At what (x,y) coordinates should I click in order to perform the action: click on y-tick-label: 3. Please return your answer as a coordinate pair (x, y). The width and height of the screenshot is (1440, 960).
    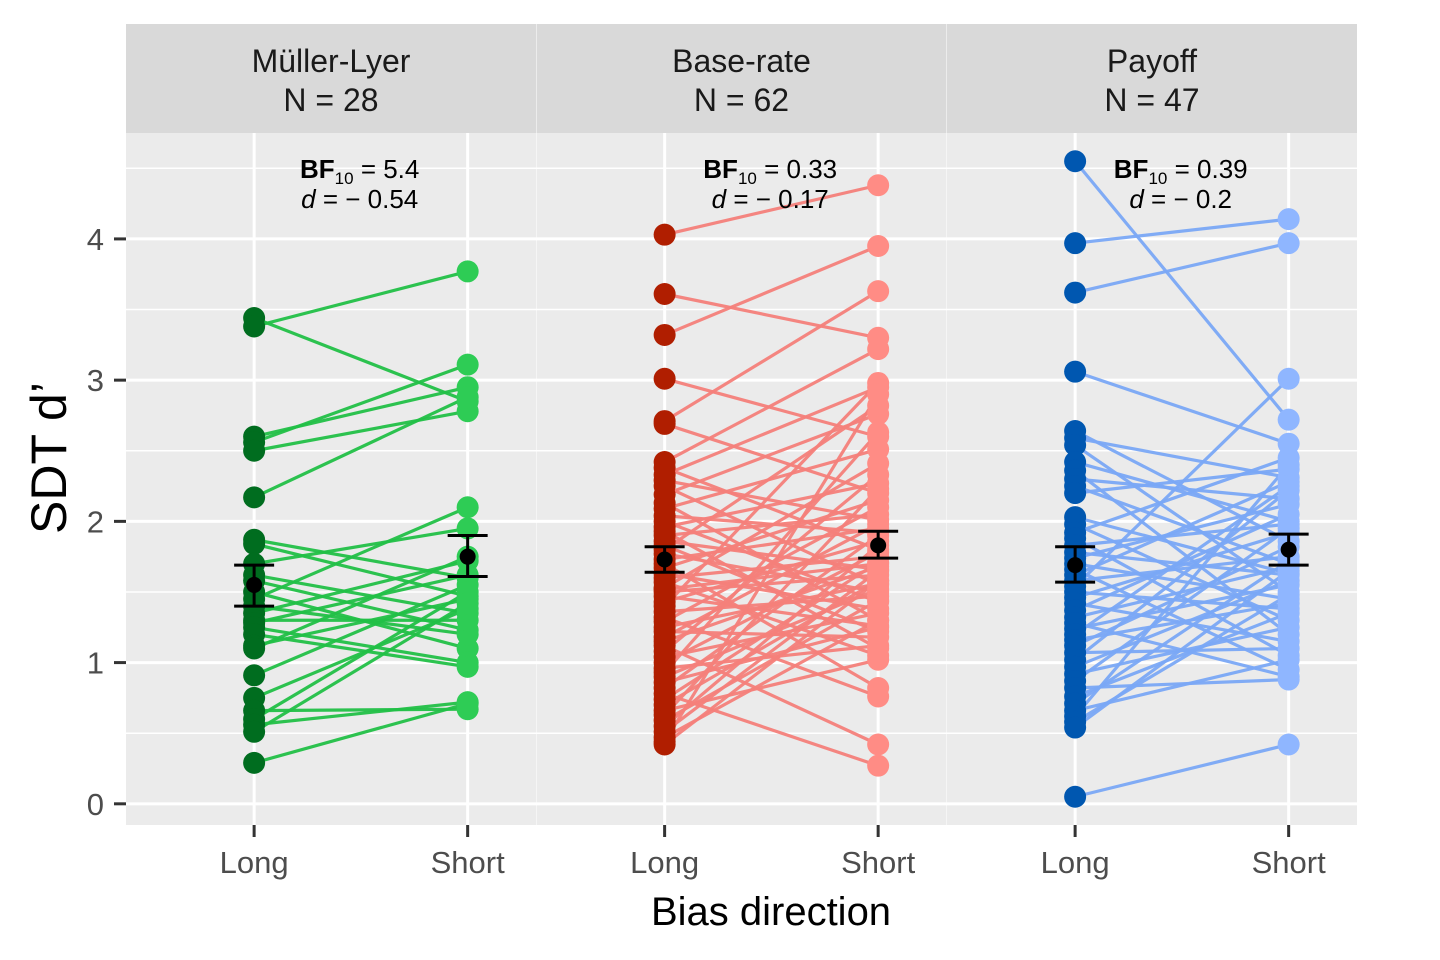
    Looking at the image, I should click on (95, 380).